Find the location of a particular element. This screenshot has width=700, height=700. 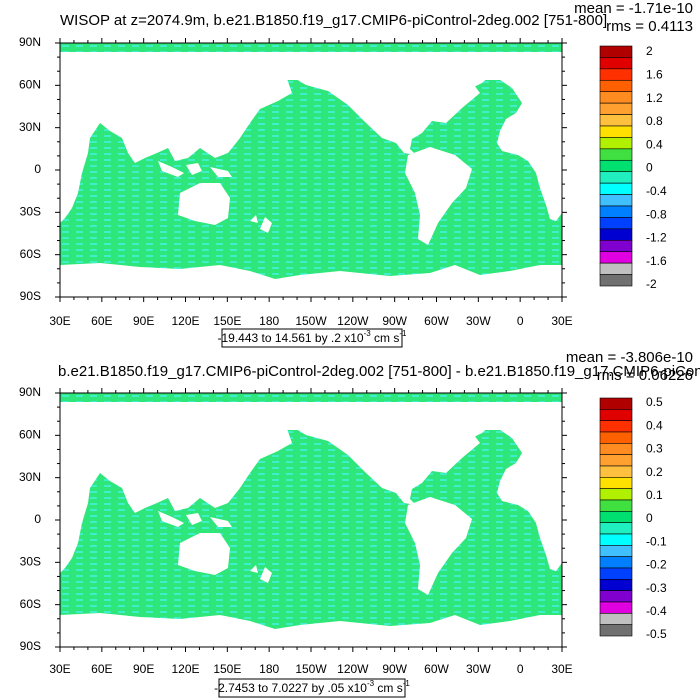

lon-label: 120W is located at coordinates (353, 321).